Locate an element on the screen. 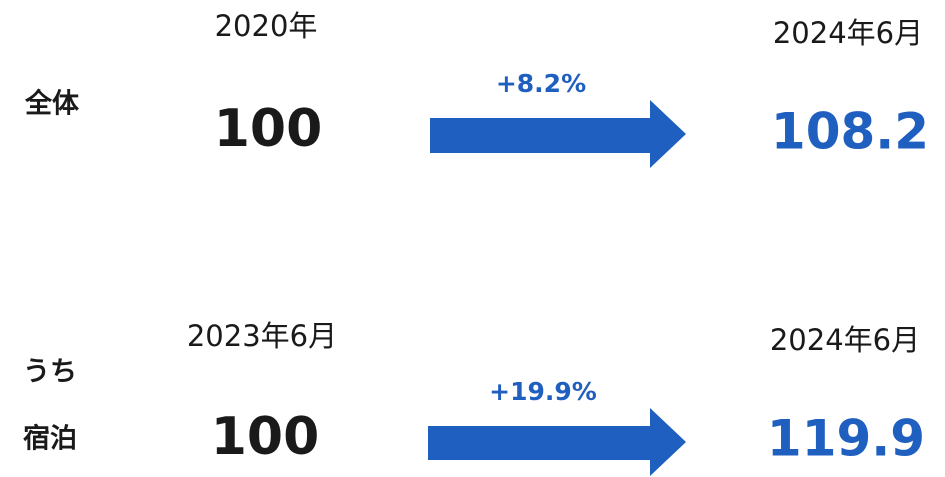 Image resolution: width=945 pixels, height=477 pixels. row-label: 全体 is located at coordinates (52, 104).